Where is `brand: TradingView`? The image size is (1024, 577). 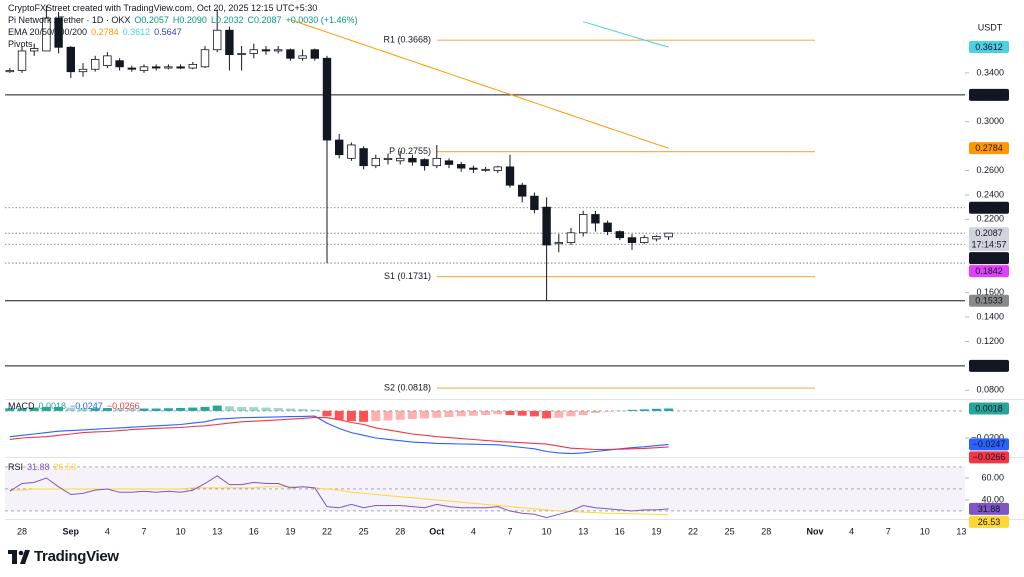
brand: TradingView is located at coordinates (63, 556).